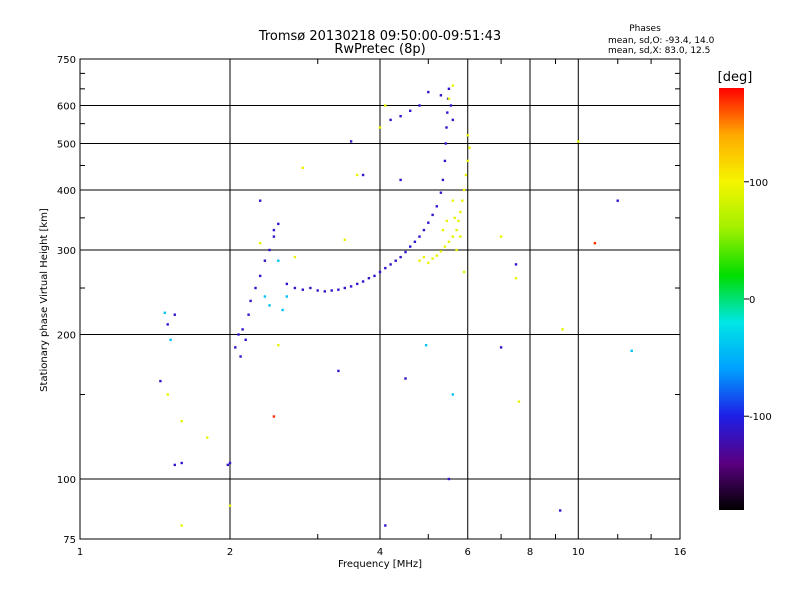  I want to click on x-tick-label: 6, so click(468, 552).